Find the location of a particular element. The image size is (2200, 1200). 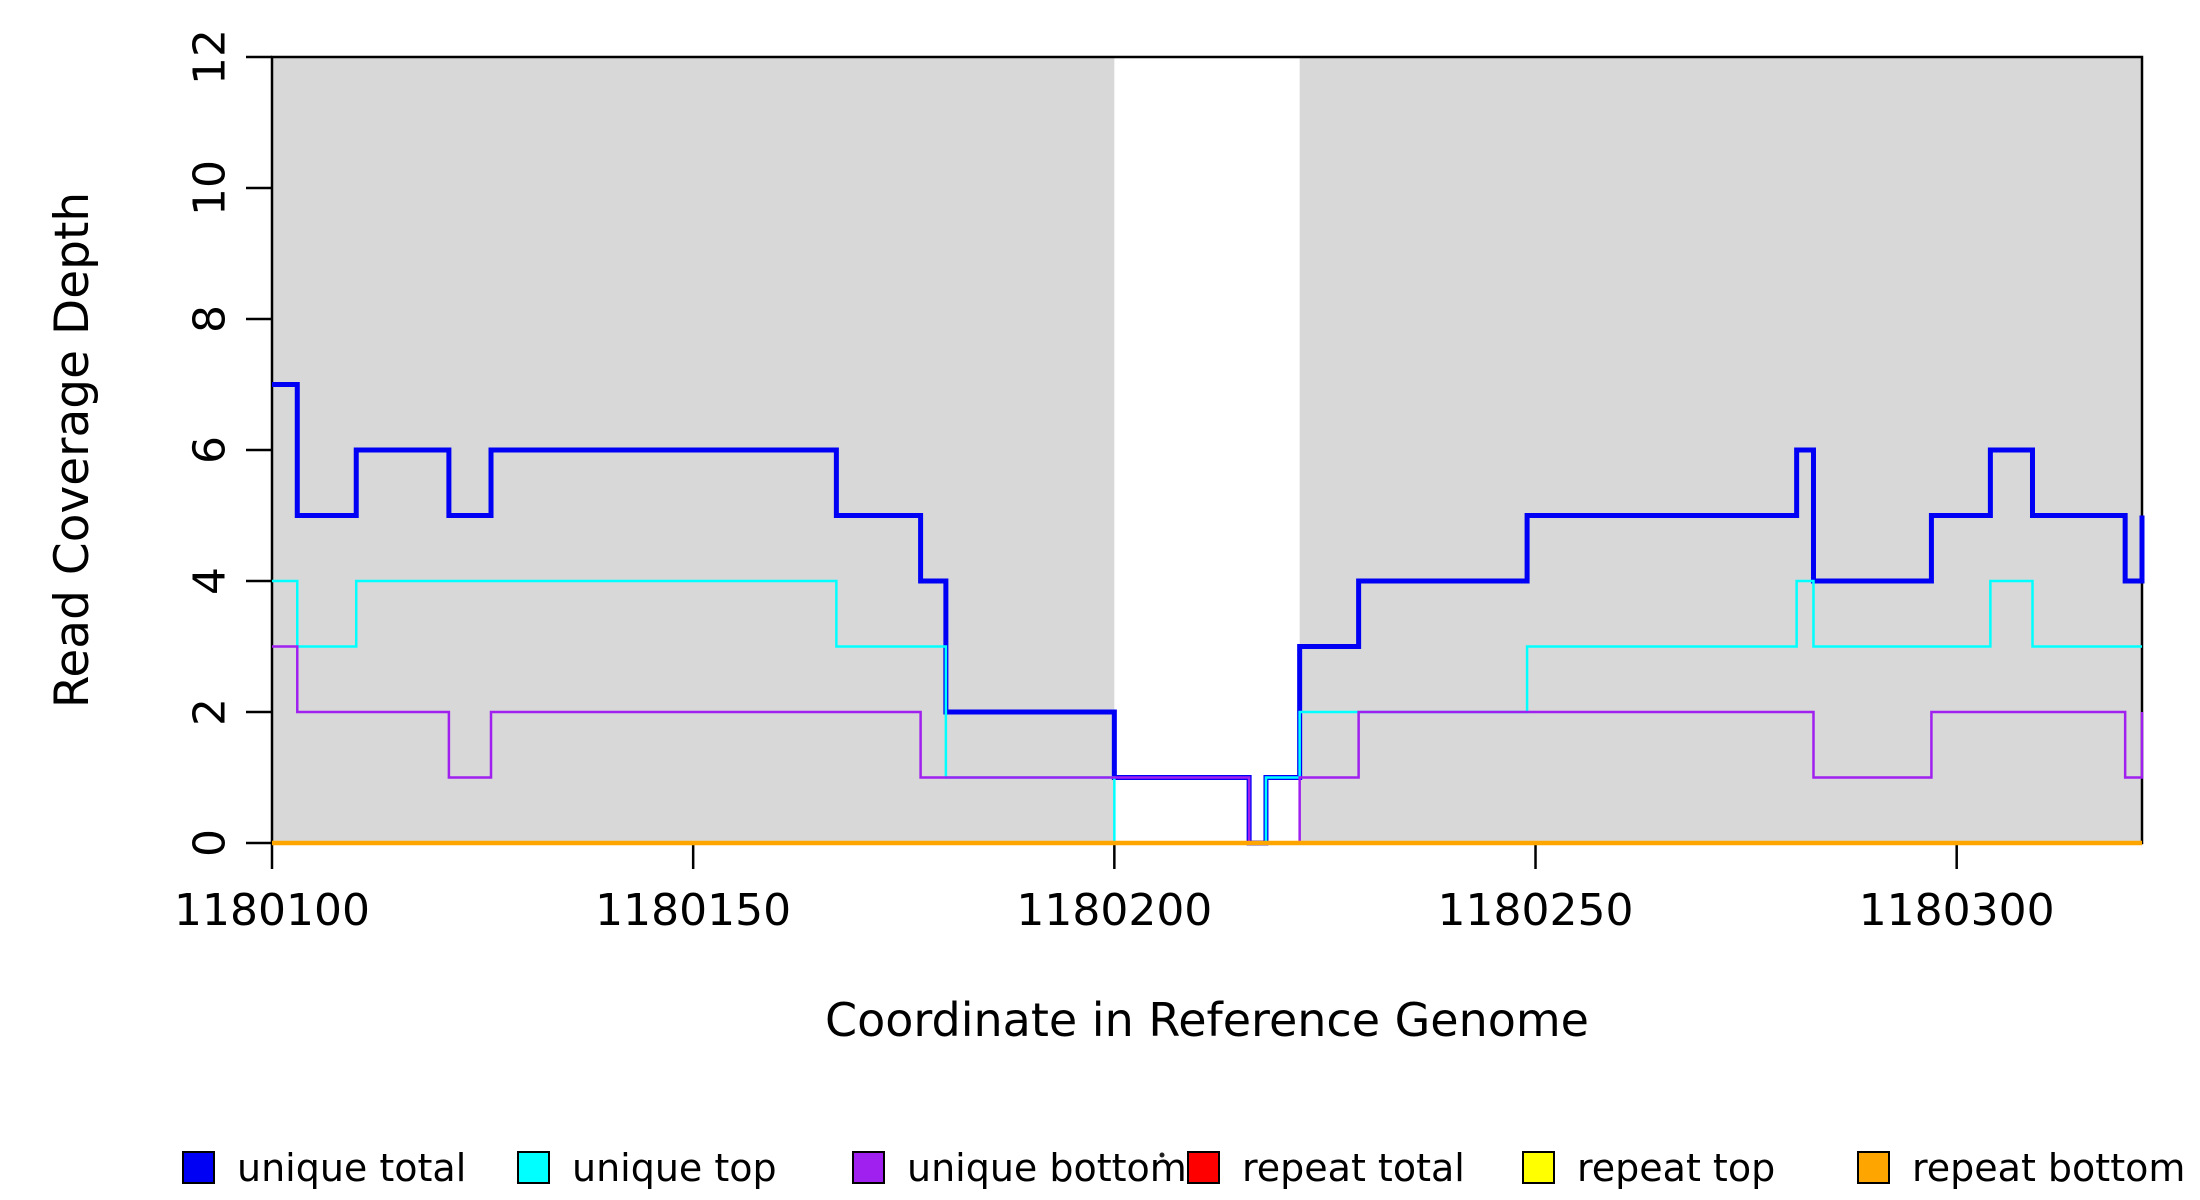

legend-label-unique-top: unique top is located at coordinates (674, 1168).